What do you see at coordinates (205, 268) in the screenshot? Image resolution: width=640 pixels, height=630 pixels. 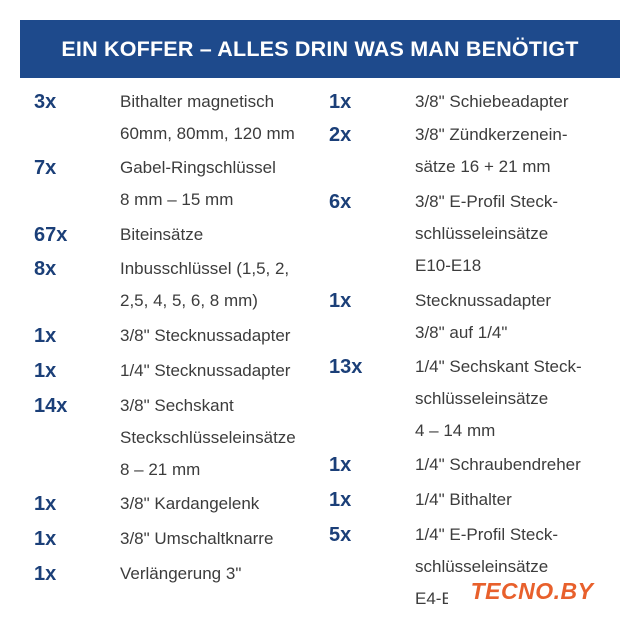 I see `item-description-line: Inbusschlüssel (1,5, 2,` at bounding box center [205, 268].